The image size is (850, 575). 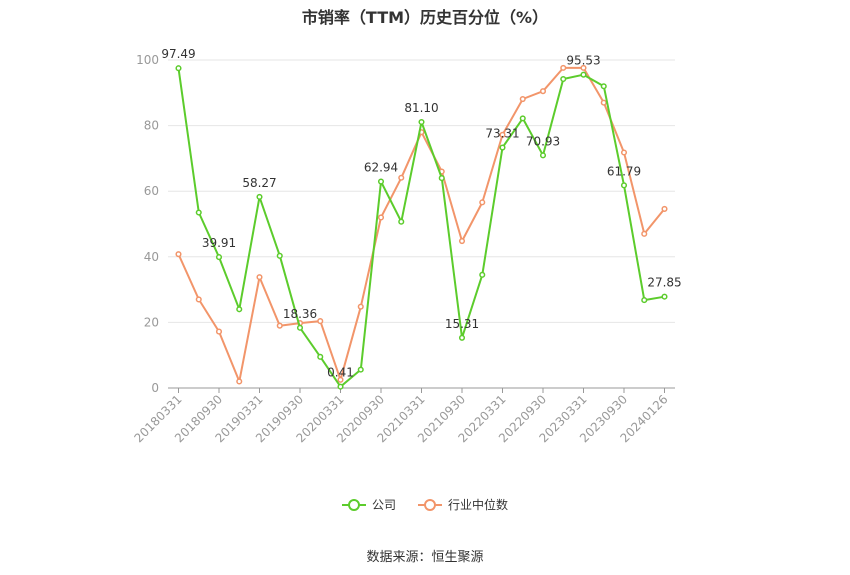 I want to click on company-data-label: 97.49, so click(x=178, y=54).